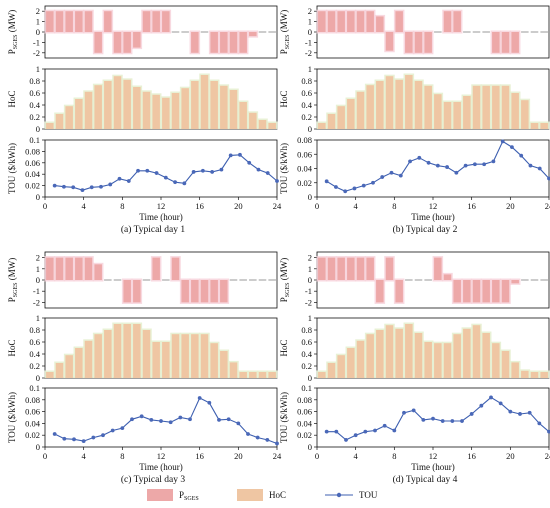  I want to click on psges-ytick-label: -1, so click(36, 42).